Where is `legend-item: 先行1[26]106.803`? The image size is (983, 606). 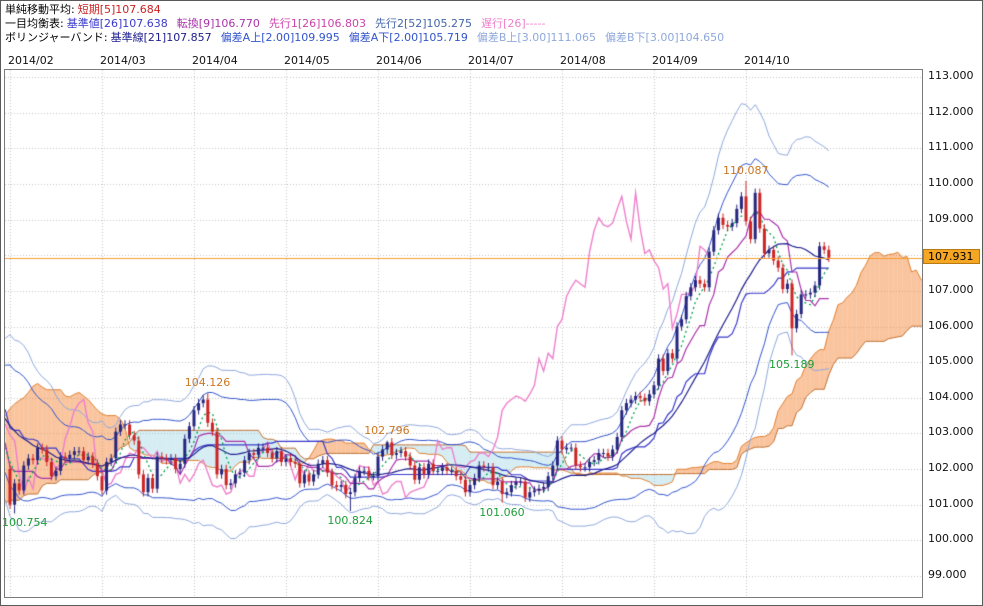 legend-item: 先行1[26]106.803 is located at coordinates (317, 23).